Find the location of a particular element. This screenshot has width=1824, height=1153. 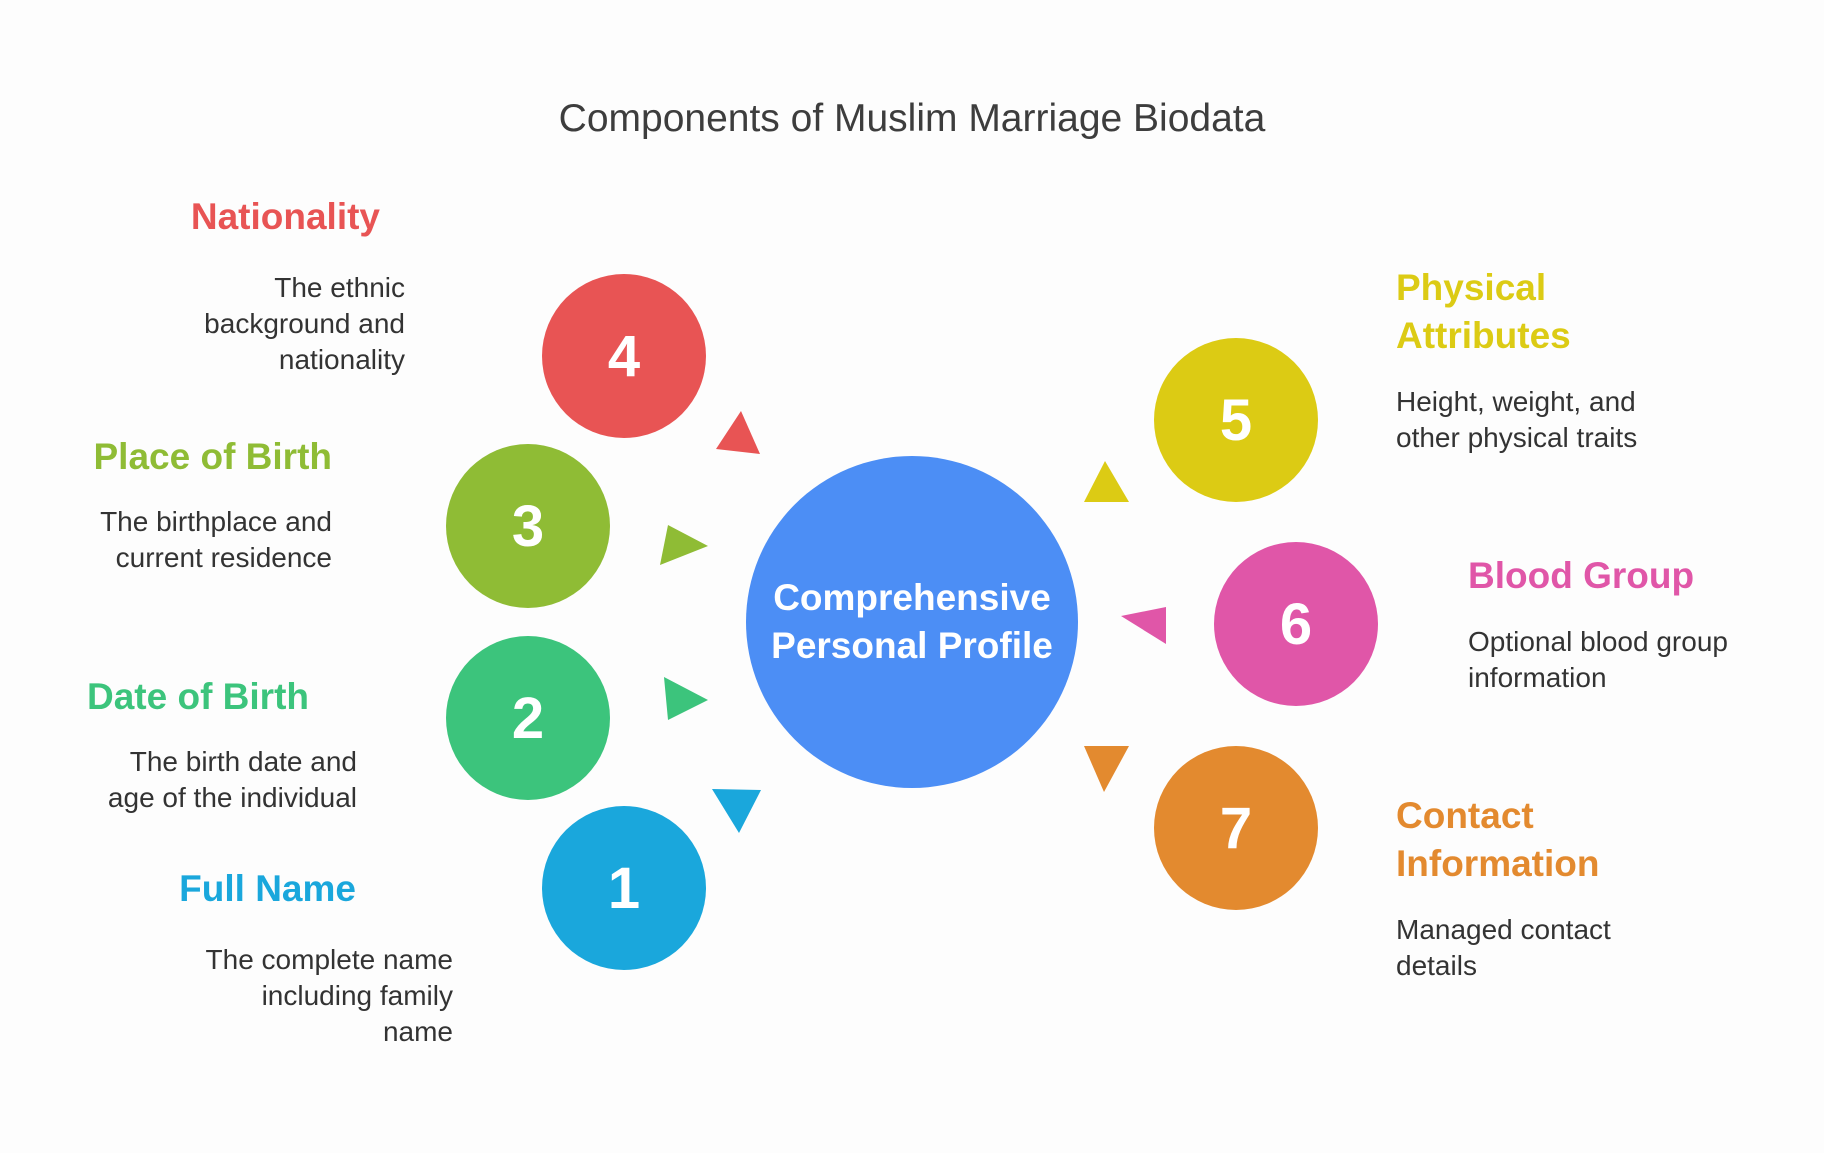

arrow-1-icon is located at coordinates (736, 811).